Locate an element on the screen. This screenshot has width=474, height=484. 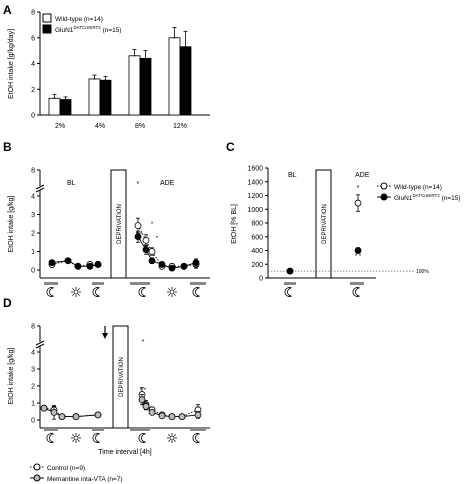
panel-c-ytick-label: 1400 is located at coordinates (255, 182).